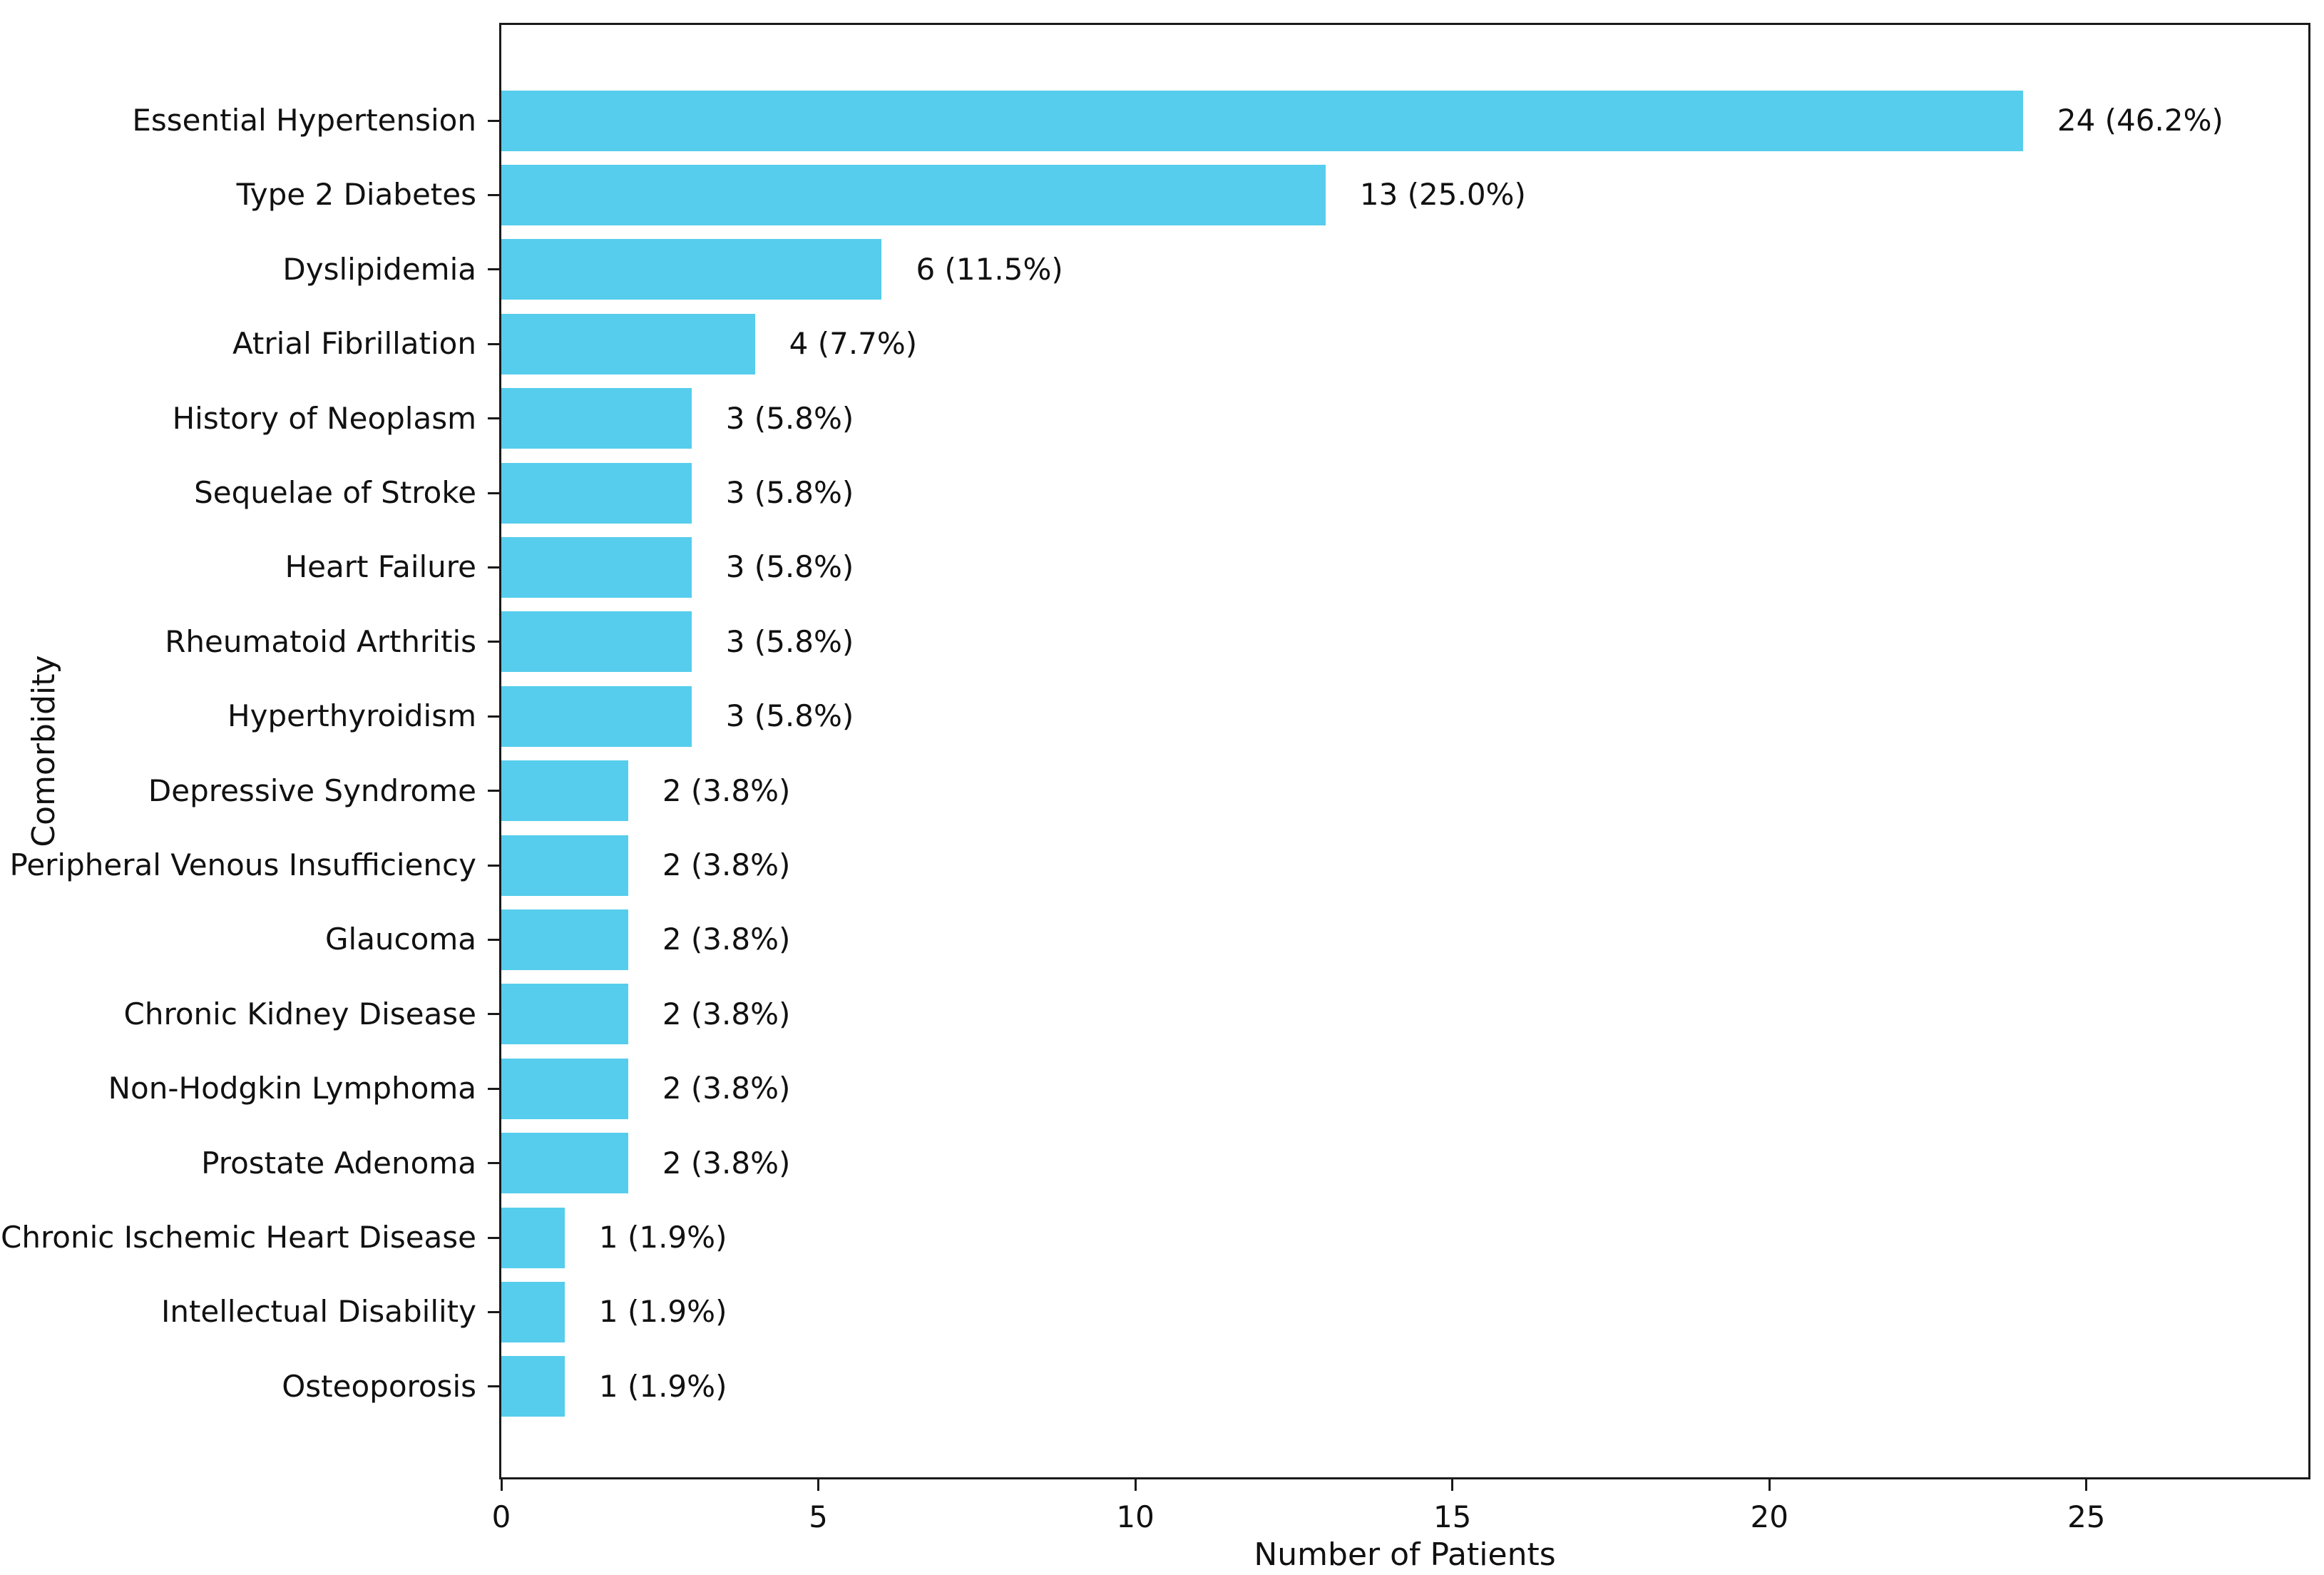 This screenshot has height=1575, width=2324. I want to click on y-tick-label: Sequelae of Stroke, so click(335, 492).